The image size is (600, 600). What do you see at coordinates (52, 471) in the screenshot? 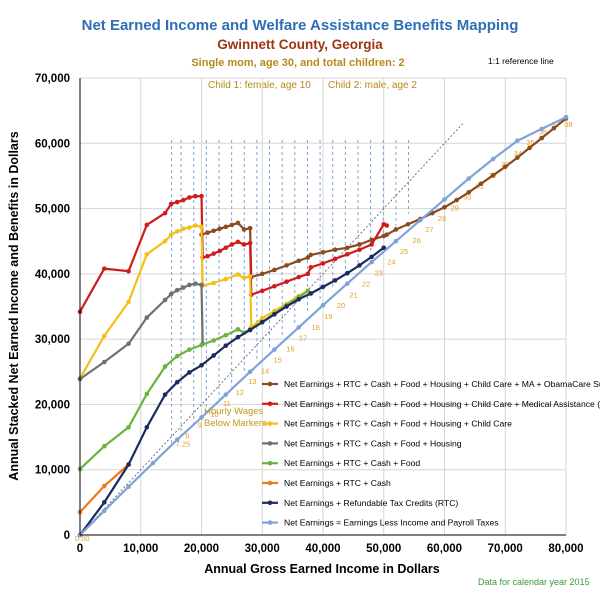
I see `y-tick-label: 10,000` at bounding box center [52, 471].